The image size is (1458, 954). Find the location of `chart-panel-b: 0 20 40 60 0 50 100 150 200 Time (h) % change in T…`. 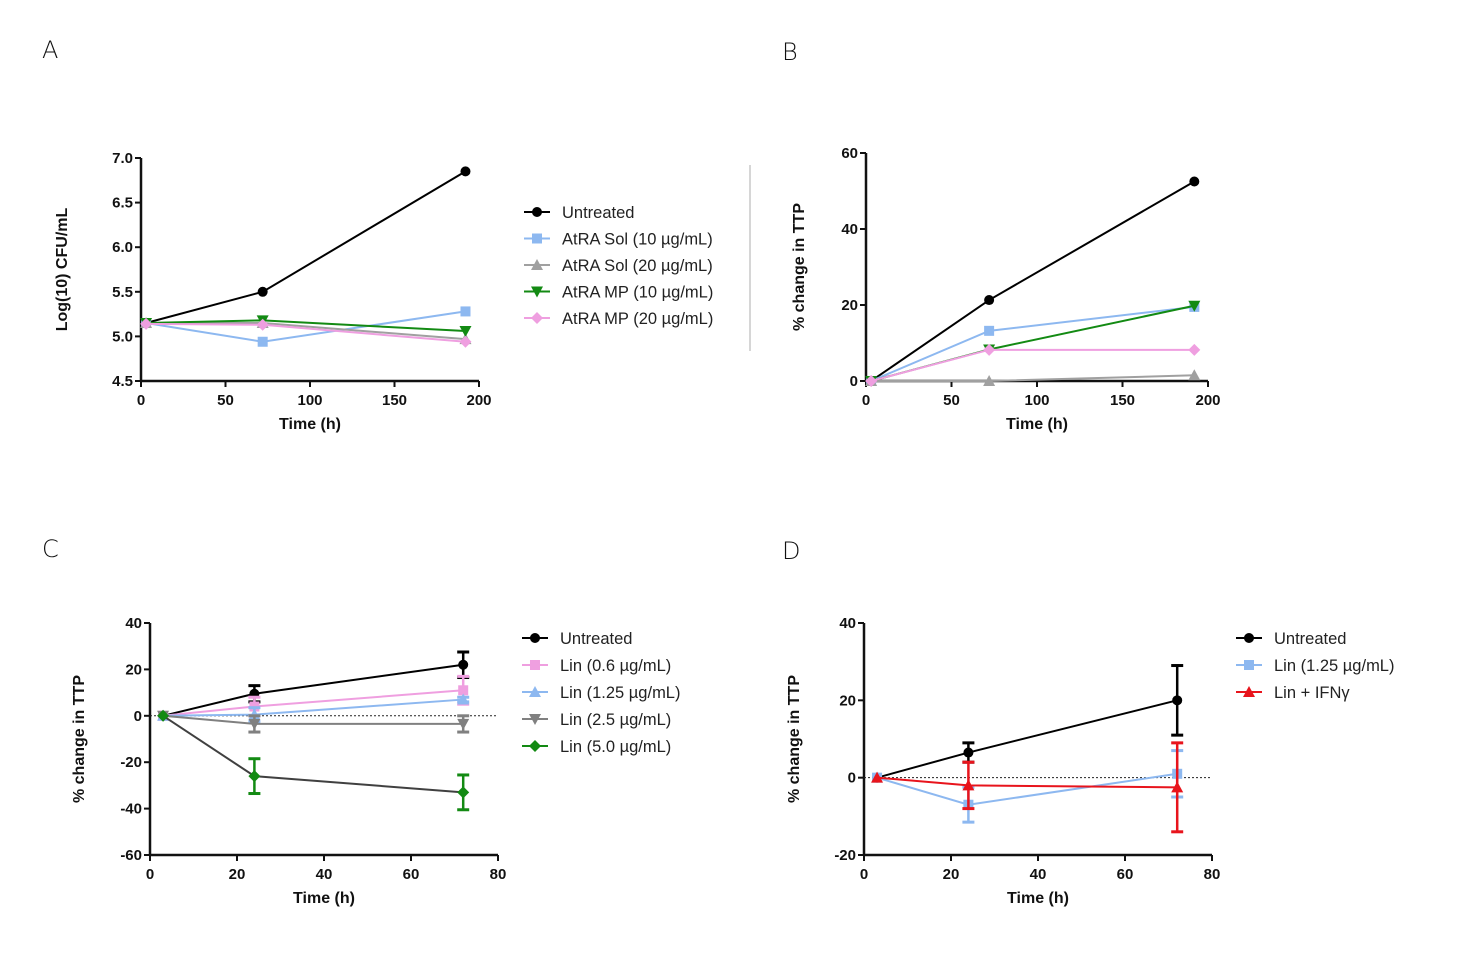

chart-panel-b: 0 20 40 60 0 50 100 150 200 Time (h) % change in T… is located at coordinates (1006, 289).